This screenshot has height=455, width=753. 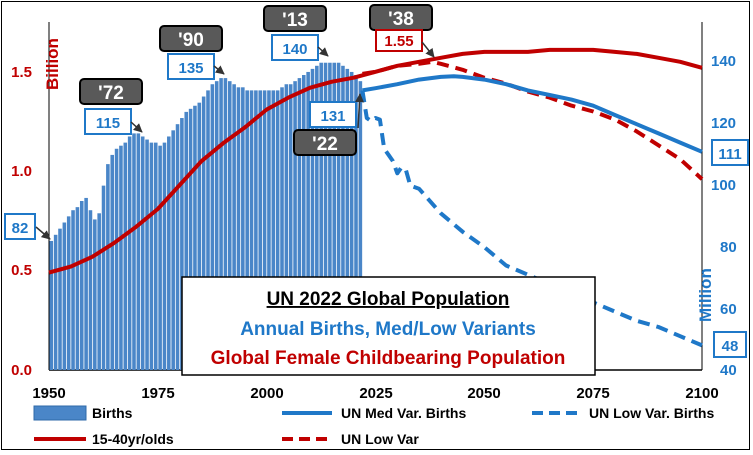 What do you see at coordinates (380, 439) in the screenshot?
I see `legend-label: UN Low Var` at bounding box center [380, 439].